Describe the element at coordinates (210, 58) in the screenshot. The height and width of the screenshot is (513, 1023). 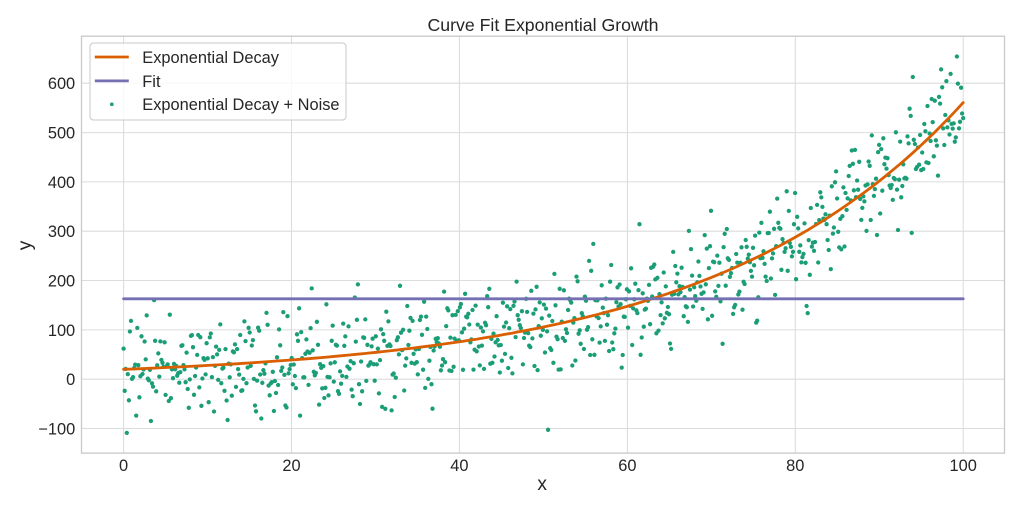
I see `svg-text: Exponential Decay` at that location.